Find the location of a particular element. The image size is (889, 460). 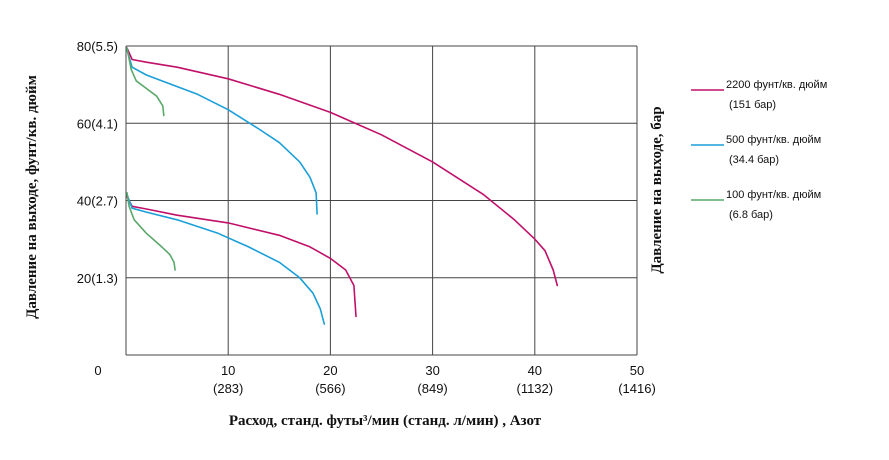

legend-label: 100 фунт/кв. дюйм is located at coordinates (773, 195).